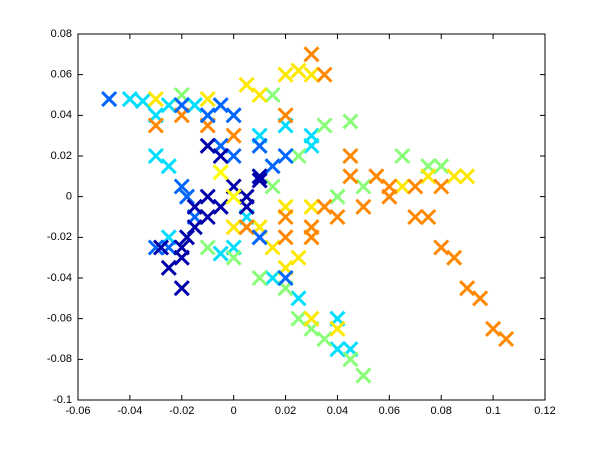 The width and height of the screenshot is (600, 455). What do you see at coordinates (59, 278) in the screenshot?
I see `y-tick-label: -0.04` at bounding box center [59, 278].